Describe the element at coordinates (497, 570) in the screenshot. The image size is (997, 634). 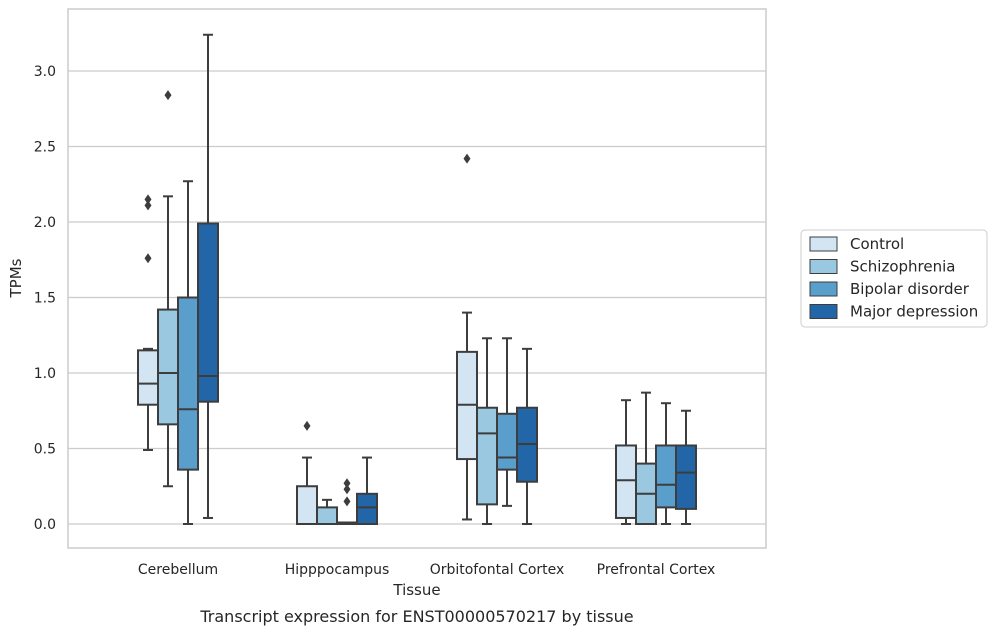
I see `x-tick-label: Orbitofontal Cortex` at that location.